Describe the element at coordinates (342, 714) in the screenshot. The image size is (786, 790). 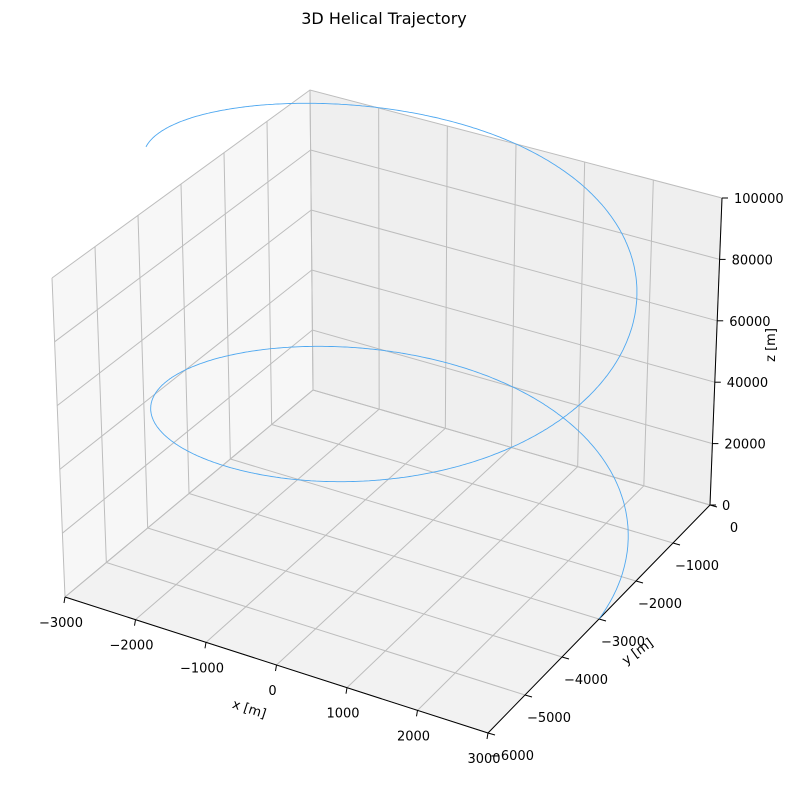
I see `x-tick-label: 1000` at that location.